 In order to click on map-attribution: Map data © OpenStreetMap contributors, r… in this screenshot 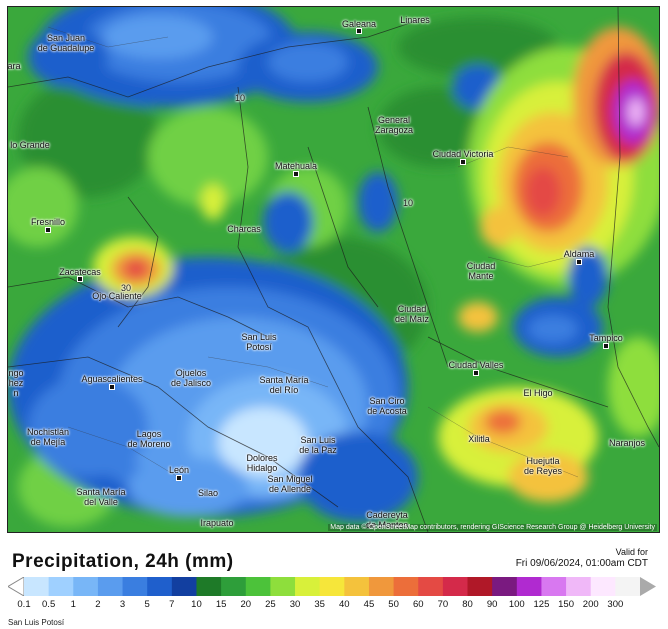, I will do `click(492, 527)`.